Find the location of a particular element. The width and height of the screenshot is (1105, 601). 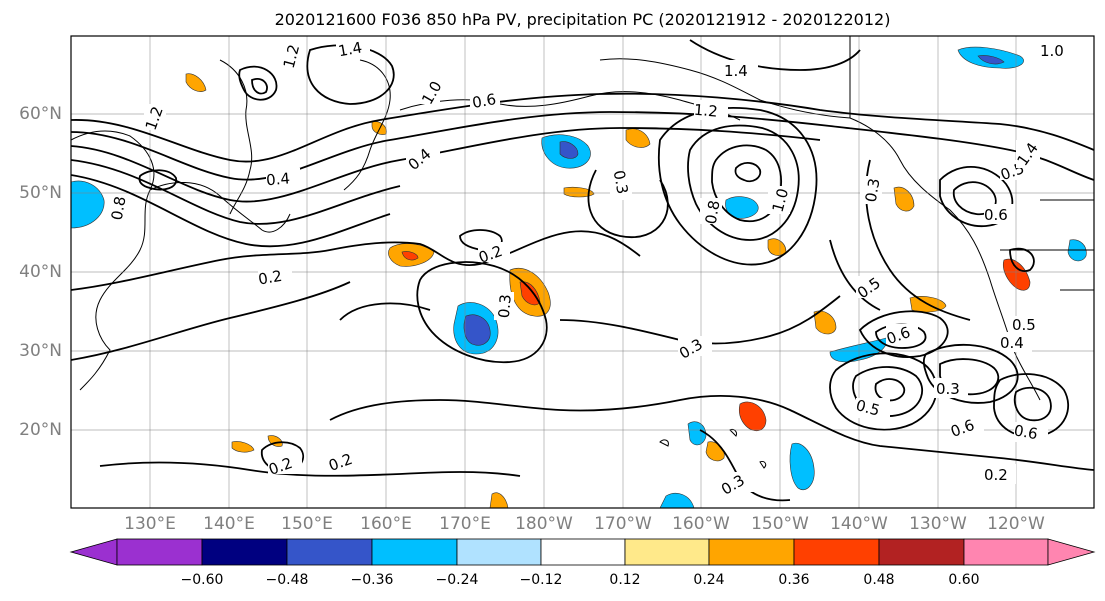

colorbar-tick-label: −0.24 is located at coordinates (457, 580).